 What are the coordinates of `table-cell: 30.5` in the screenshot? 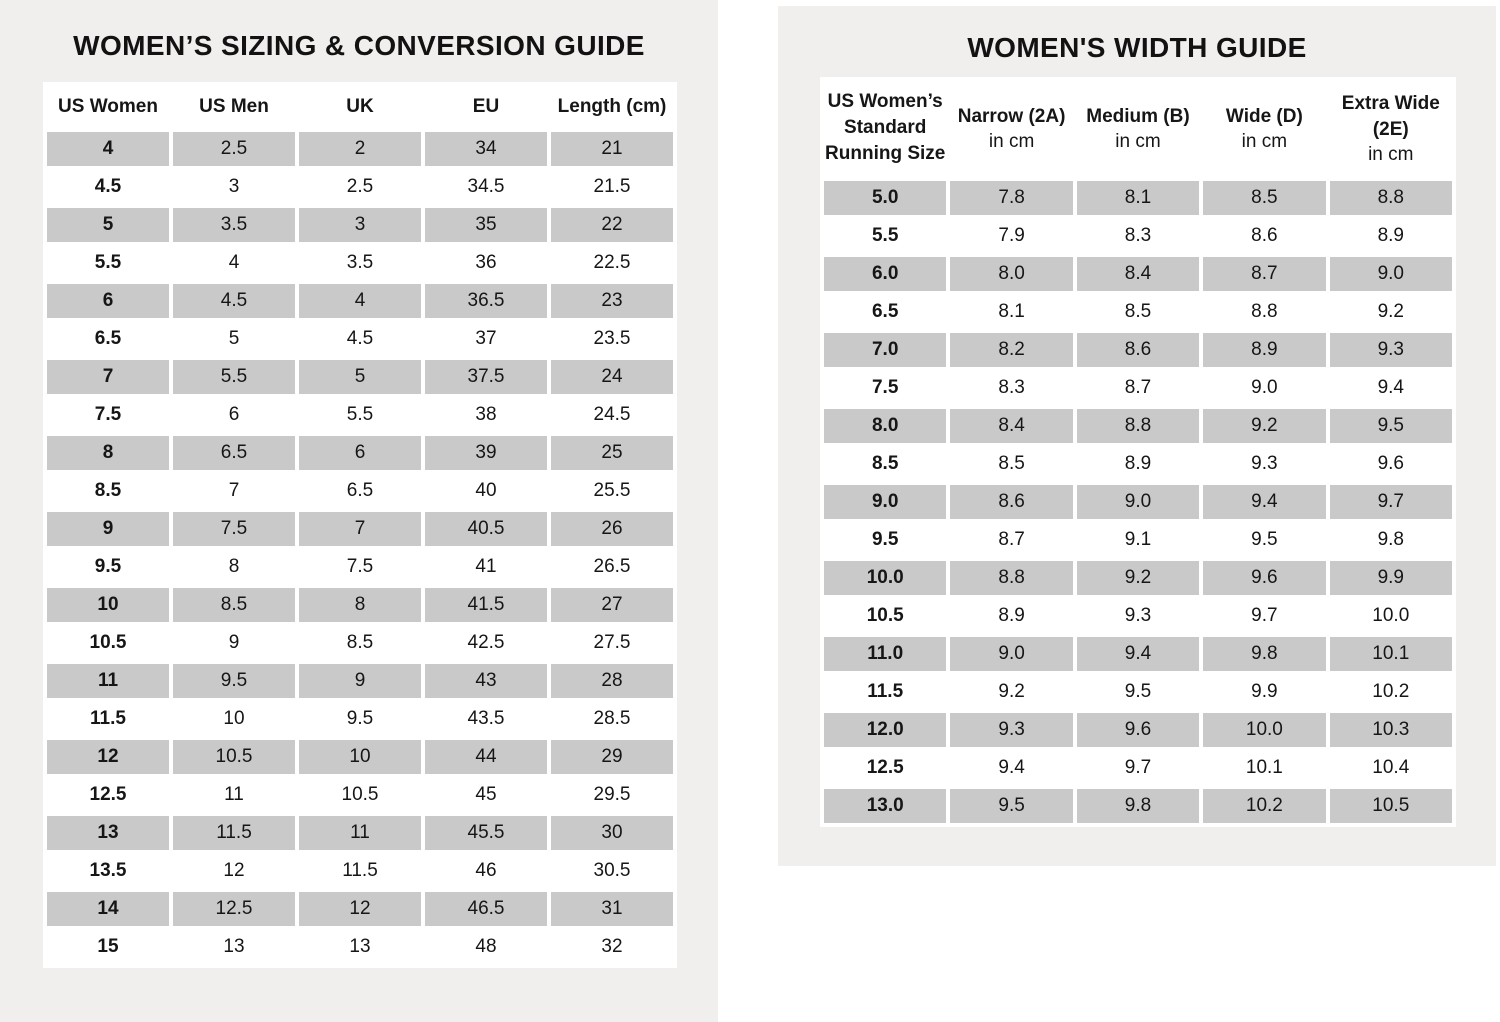 It's located at (612, 871).